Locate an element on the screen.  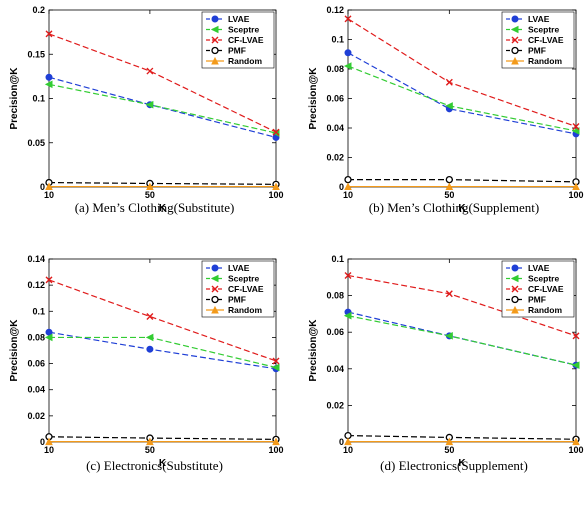
series-lvae is located at coordinates (162, 107).